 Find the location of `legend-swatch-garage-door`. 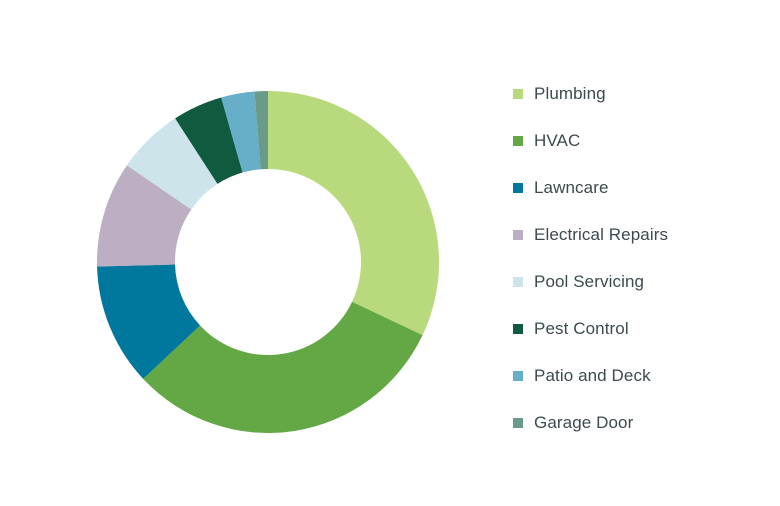

legend-swatch-garage-door is located at coordinates (518, 422).